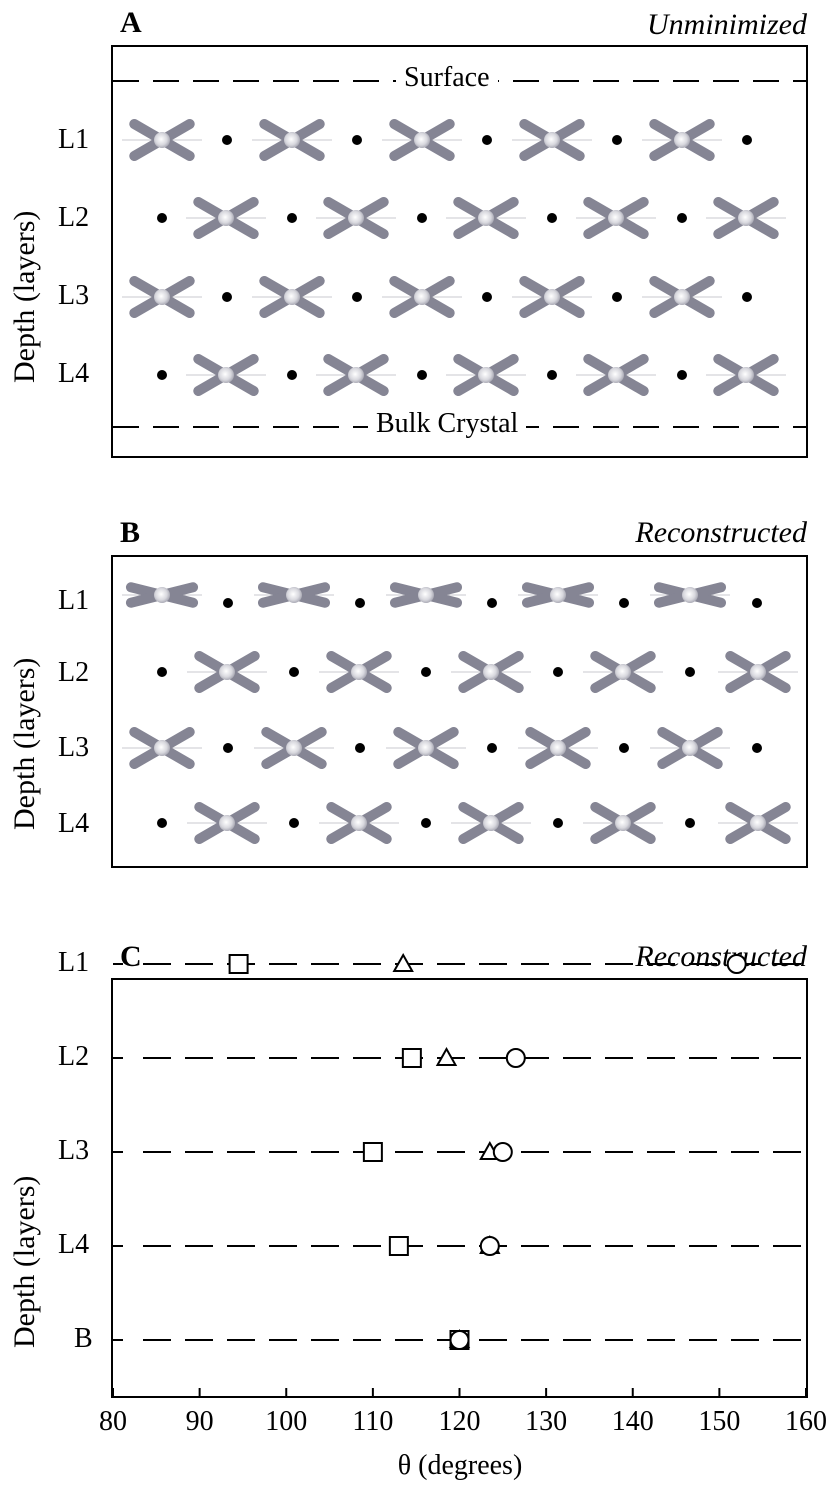 The image size is (835, 1495). I want to click on category-label-B: B, so click(83, 1338).